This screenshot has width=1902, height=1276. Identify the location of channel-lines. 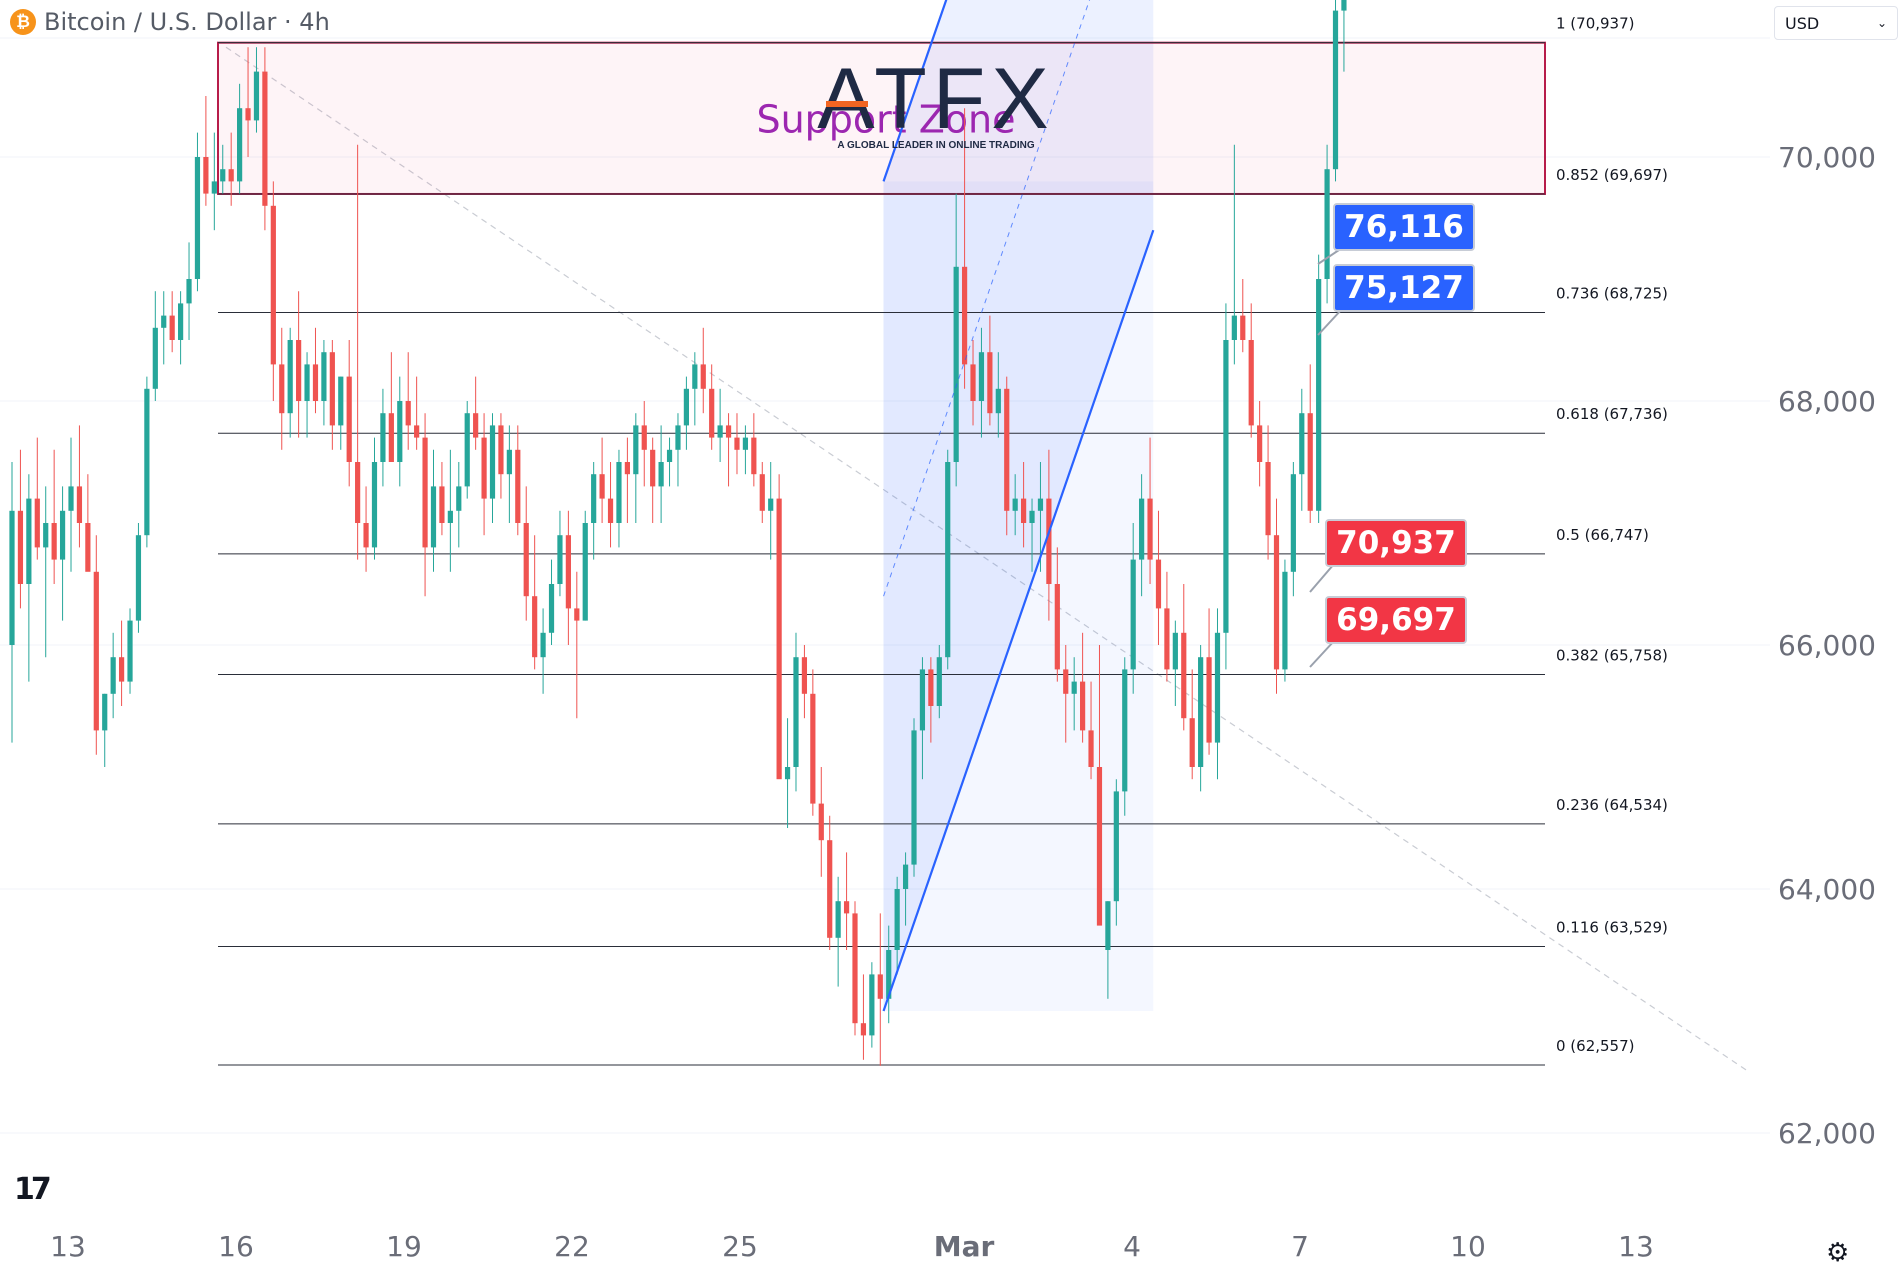
(1018, 506).